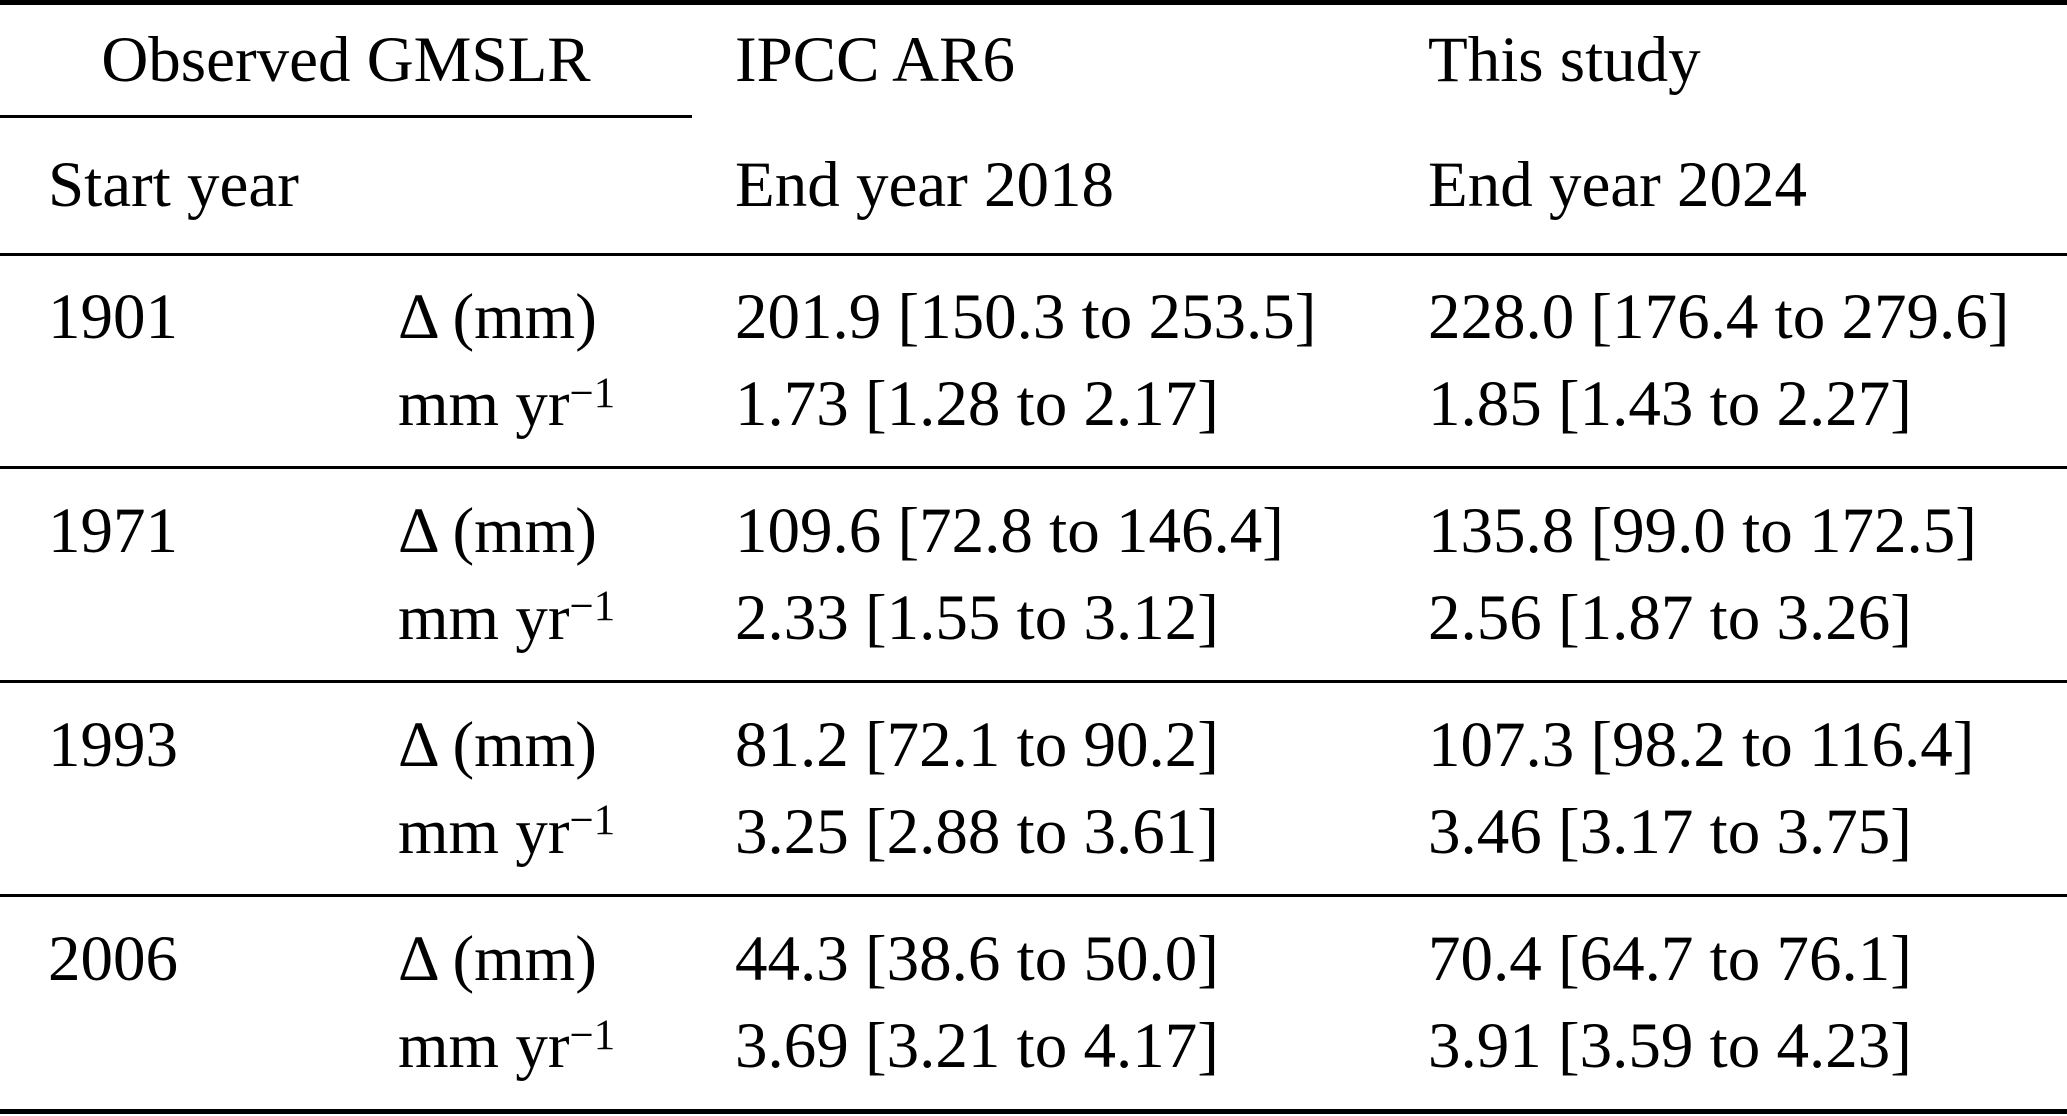  I want to click on delta-value: 44.3 [38.6 to 50.0], so click(977, 959).